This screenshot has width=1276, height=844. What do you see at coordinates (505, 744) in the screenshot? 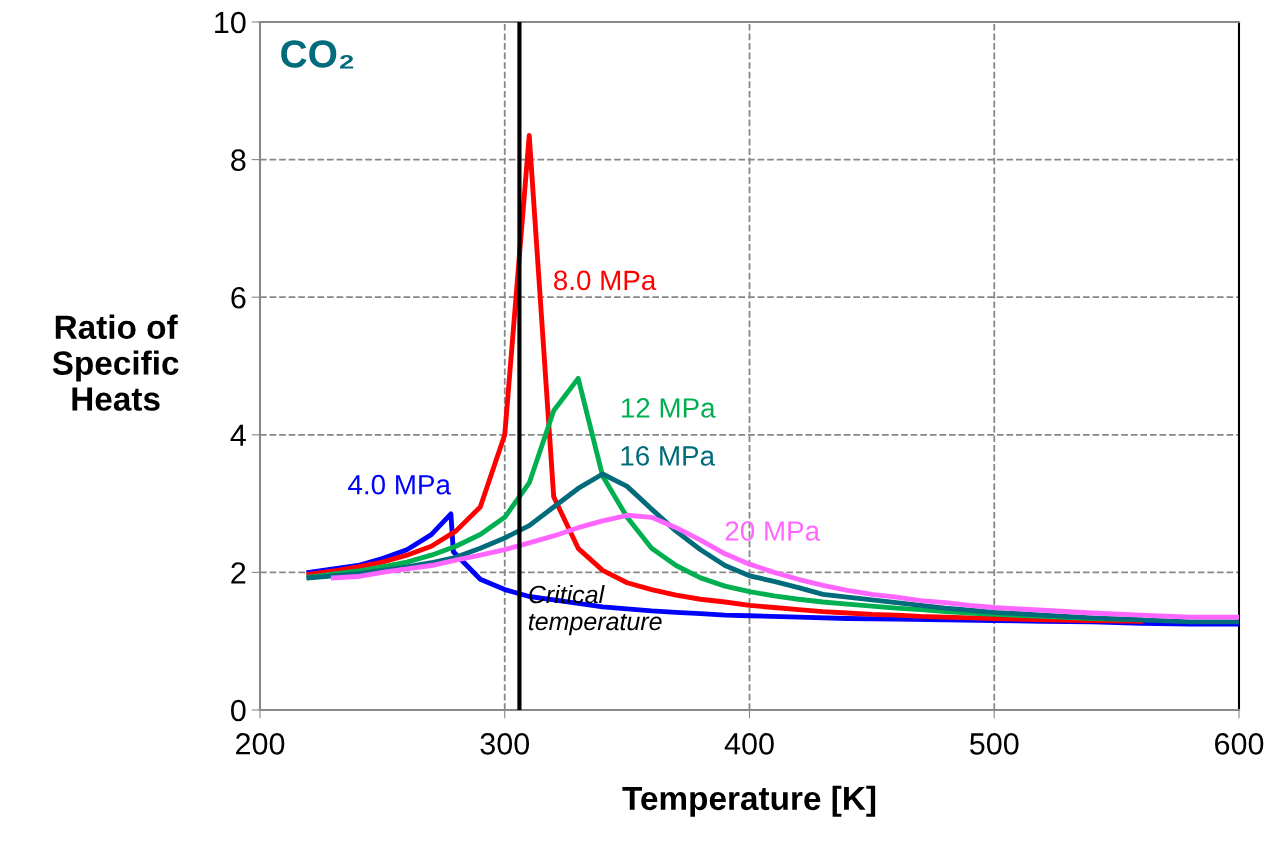
I see `x-tick-label: 300` at bounding box center [505, 744].